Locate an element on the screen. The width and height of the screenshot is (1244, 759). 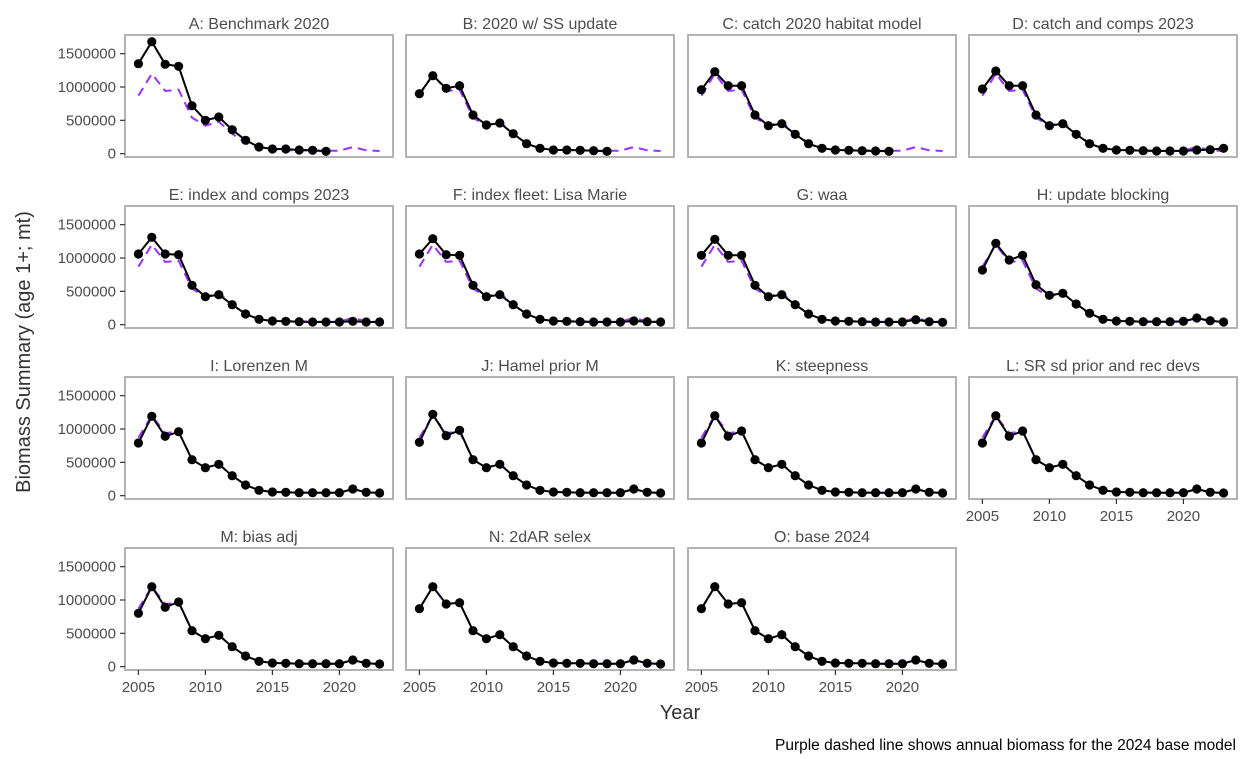
panel-title: J: Hamel prior M is located at coordinates (539, 366).